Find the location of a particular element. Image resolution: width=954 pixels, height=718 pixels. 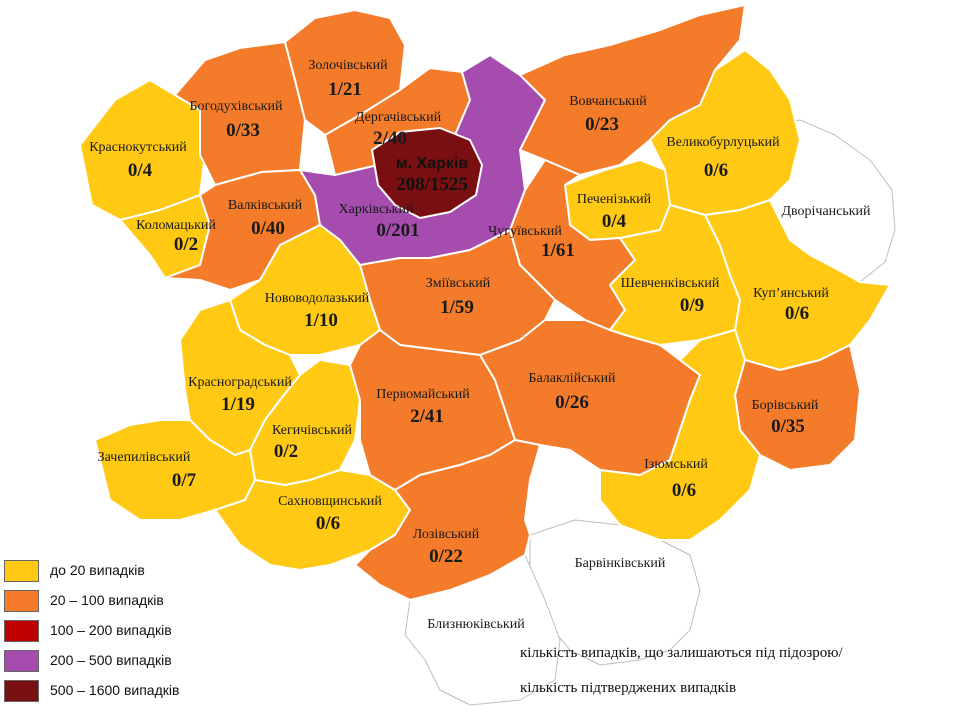

label-zolochiv-value: 1/21 is located at coordinates (345, 89).